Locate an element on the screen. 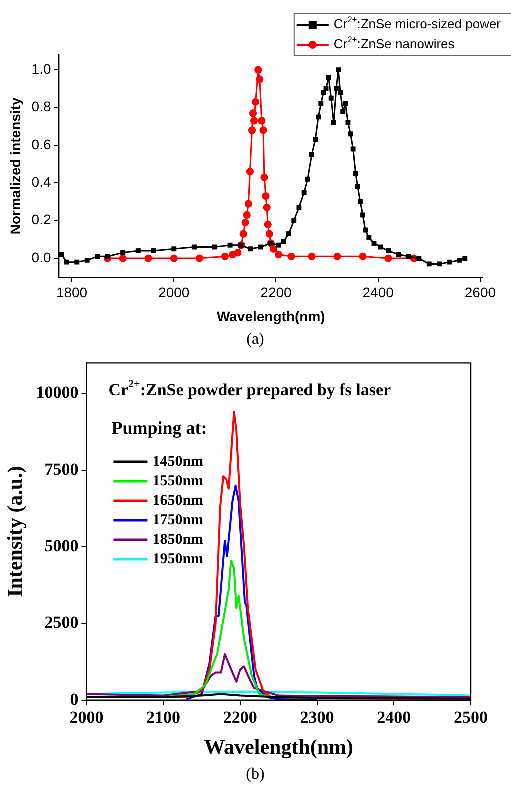 The width and height of the screenshot is (511, 789). y-tick-label: 0.2 is located at coordinates (42, 220).